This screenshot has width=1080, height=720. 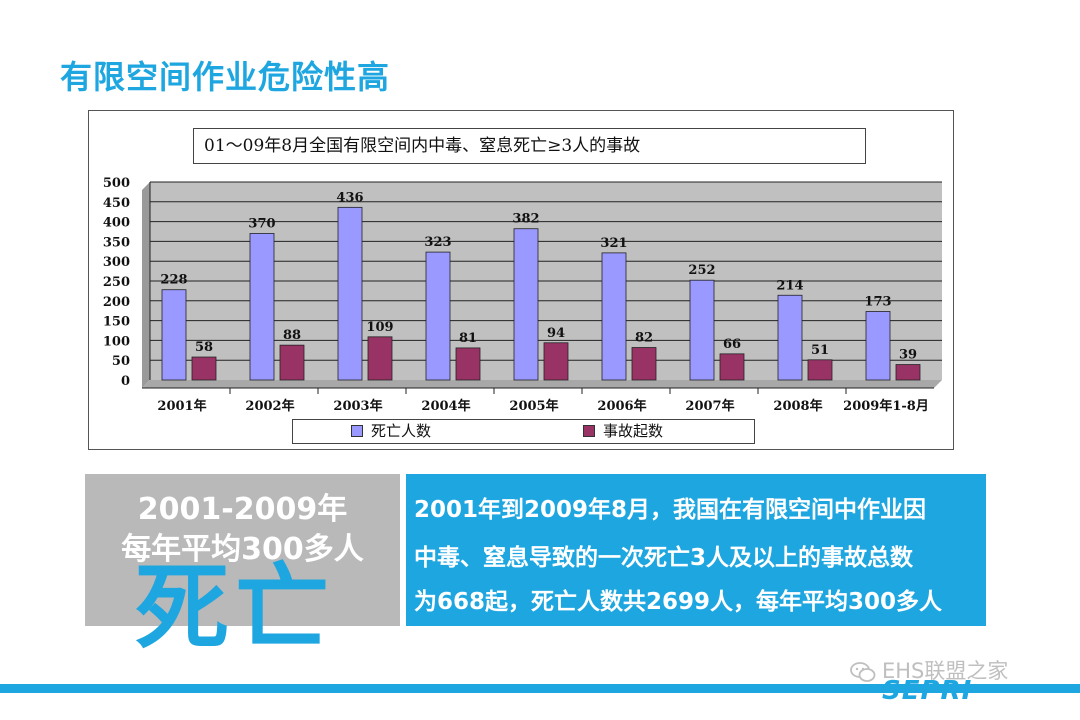 I want to click on summary-gray-panel: 2001-2009年 每年平均300多人, so click(x=242, y=550).